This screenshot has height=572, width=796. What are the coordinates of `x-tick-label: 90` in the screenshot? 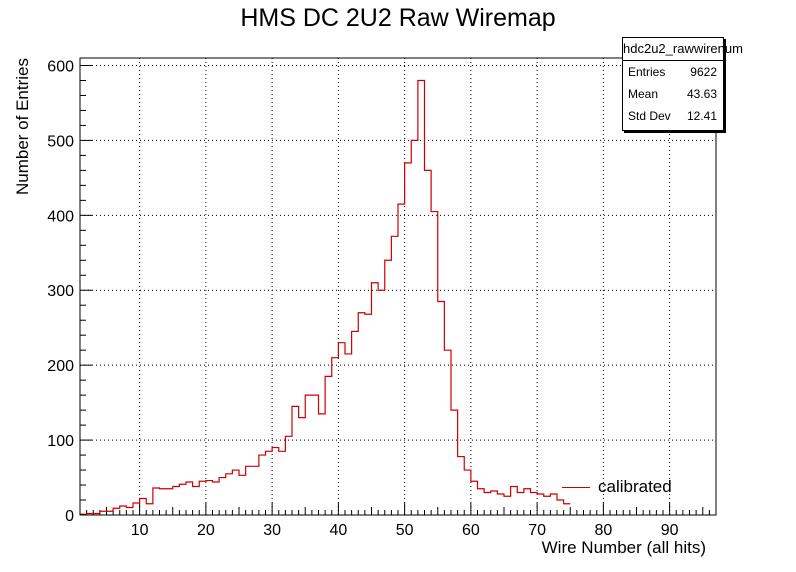 It's located at (670, 530).